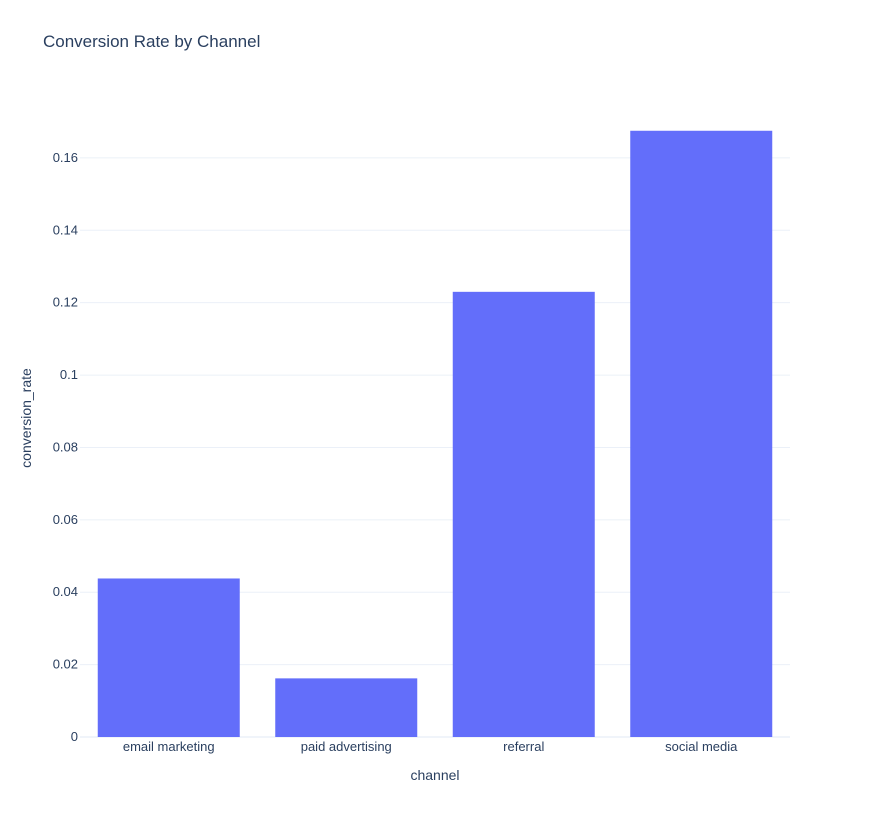  I want to click on y-tick-label: 0.04, so click(65, 591).